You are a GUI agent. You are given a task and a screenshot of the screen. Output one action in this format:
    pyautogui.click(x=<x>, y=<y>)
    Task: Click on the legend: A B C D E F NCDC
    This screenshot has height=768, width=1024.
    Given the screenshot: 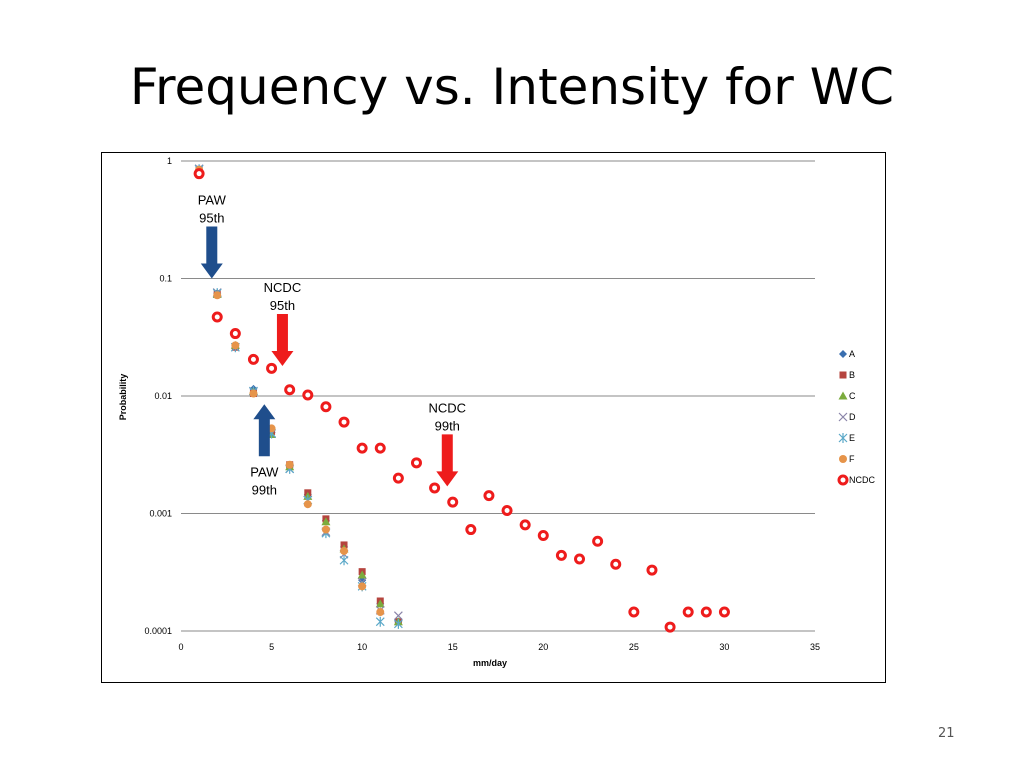 What is the action you would take?
    pyautogui.click(x=856, y=417)
    